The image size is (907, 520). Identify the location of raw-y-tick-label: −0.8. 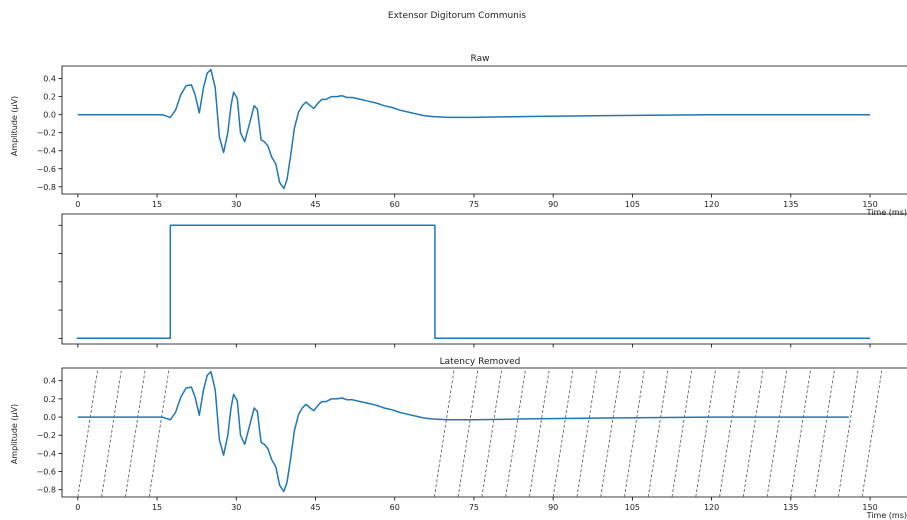
(46, 187).